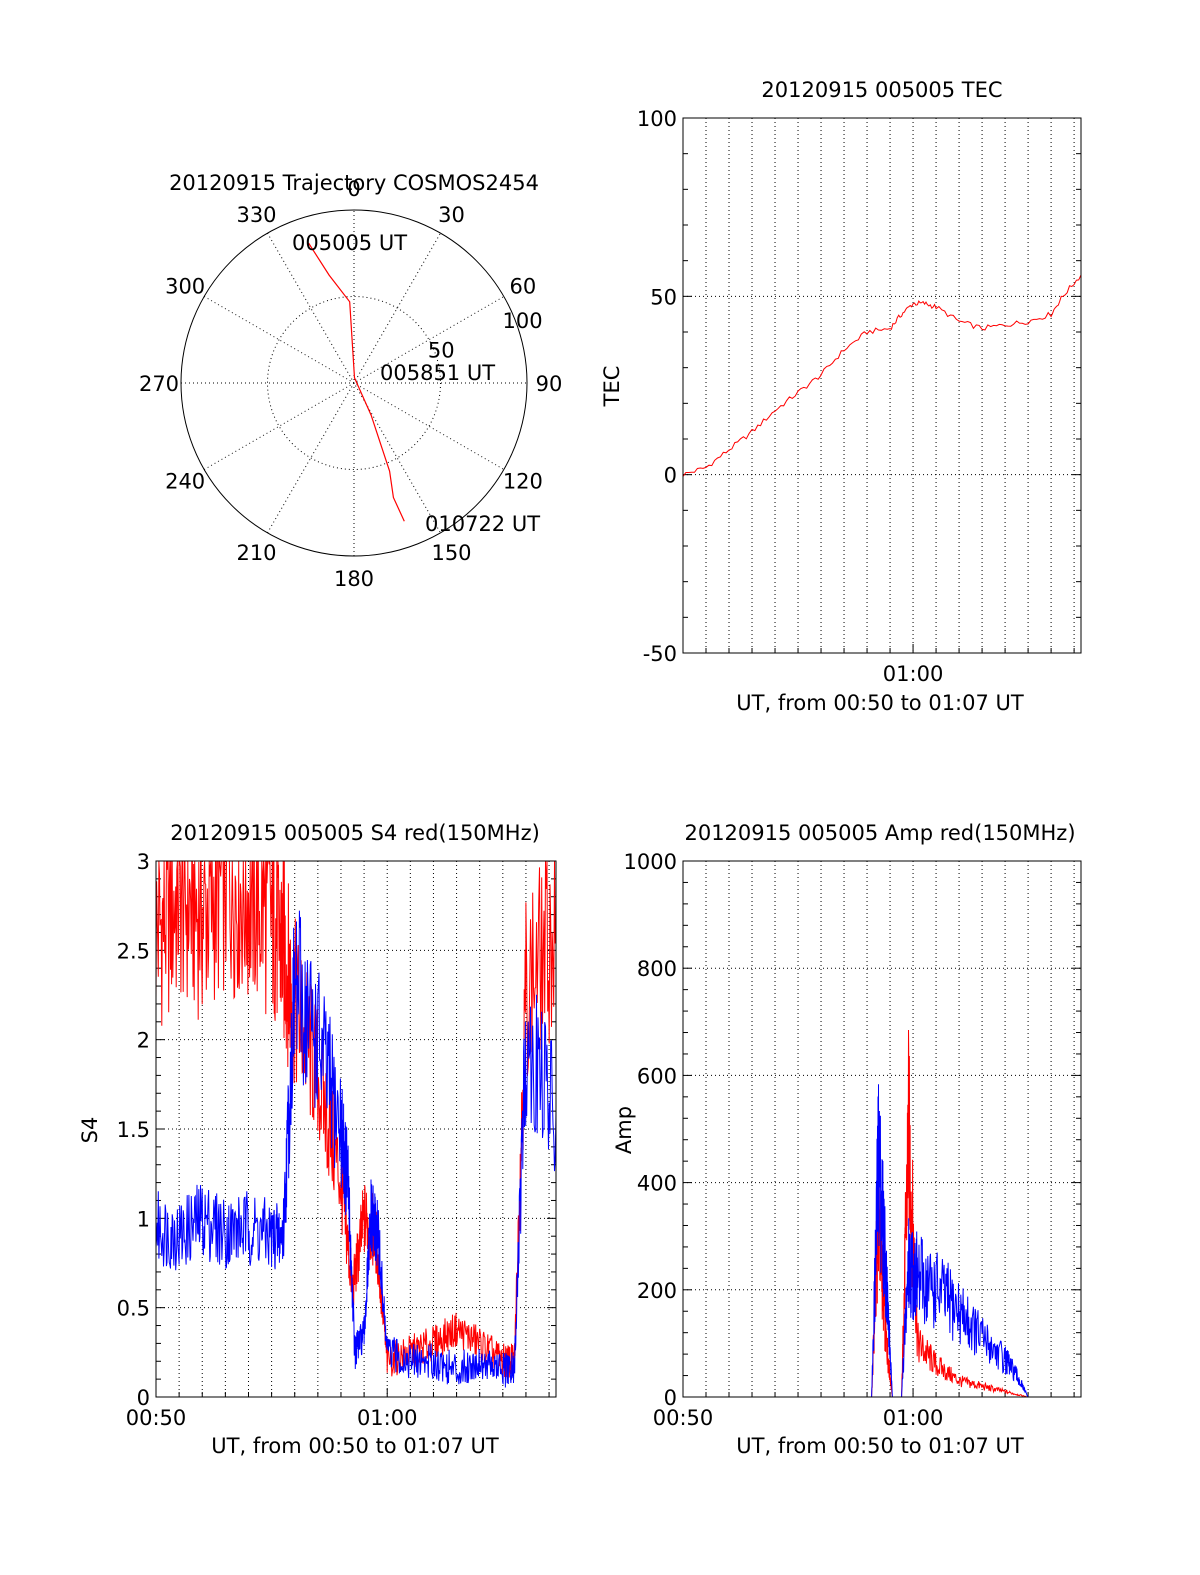 This screenshot has height=1575, width=1200. I want to click on azimuth-label: 90, so click(549, 384).